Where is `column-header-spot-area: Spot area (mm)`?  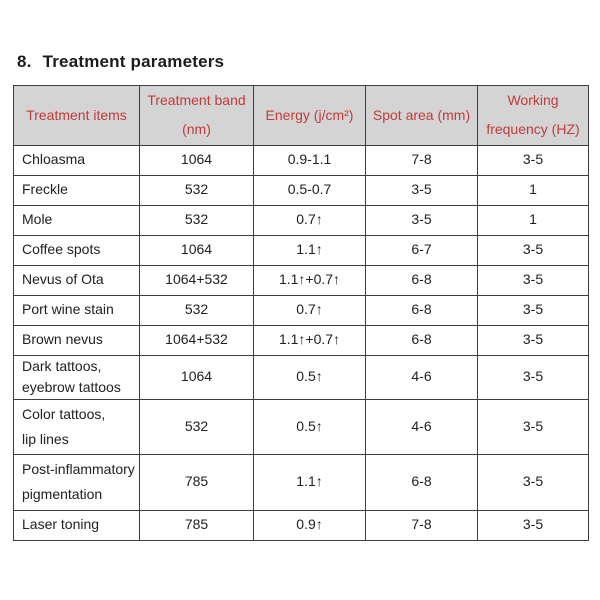
column-header-spot-area: Spot area (mm) is located at coordinates (421, 115).